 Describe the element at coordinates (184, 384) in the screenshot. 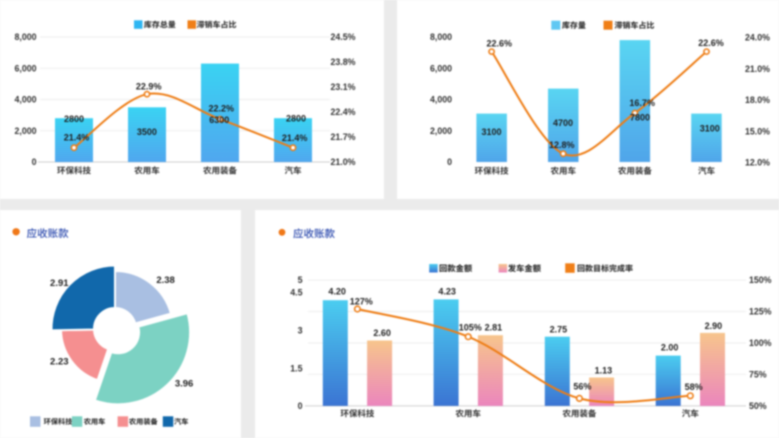

I see `svg-text: 3.96` at that location.